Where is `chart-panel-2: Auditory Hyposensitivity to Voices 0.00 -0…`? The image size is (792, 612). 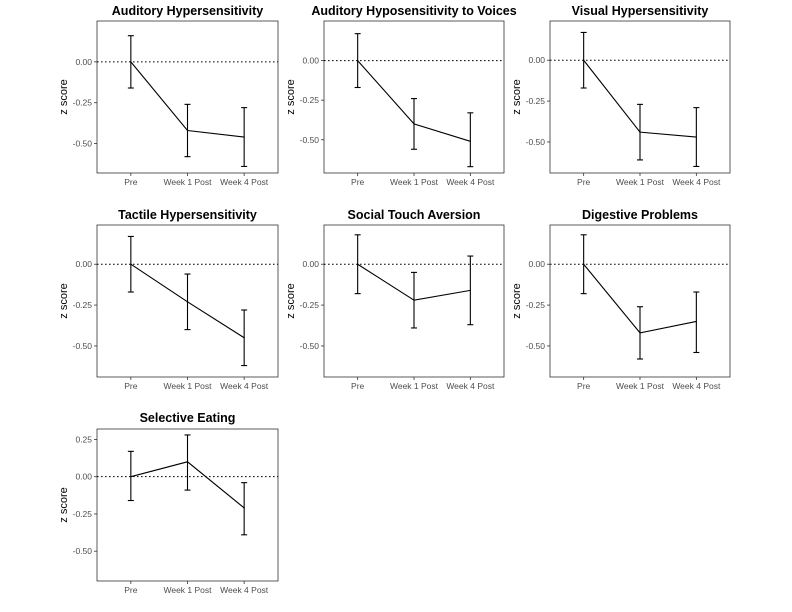 chart-panel-2: Auditory Hyposensitivity to Voices 0.00 -0… is located at coordinates (401, 95).